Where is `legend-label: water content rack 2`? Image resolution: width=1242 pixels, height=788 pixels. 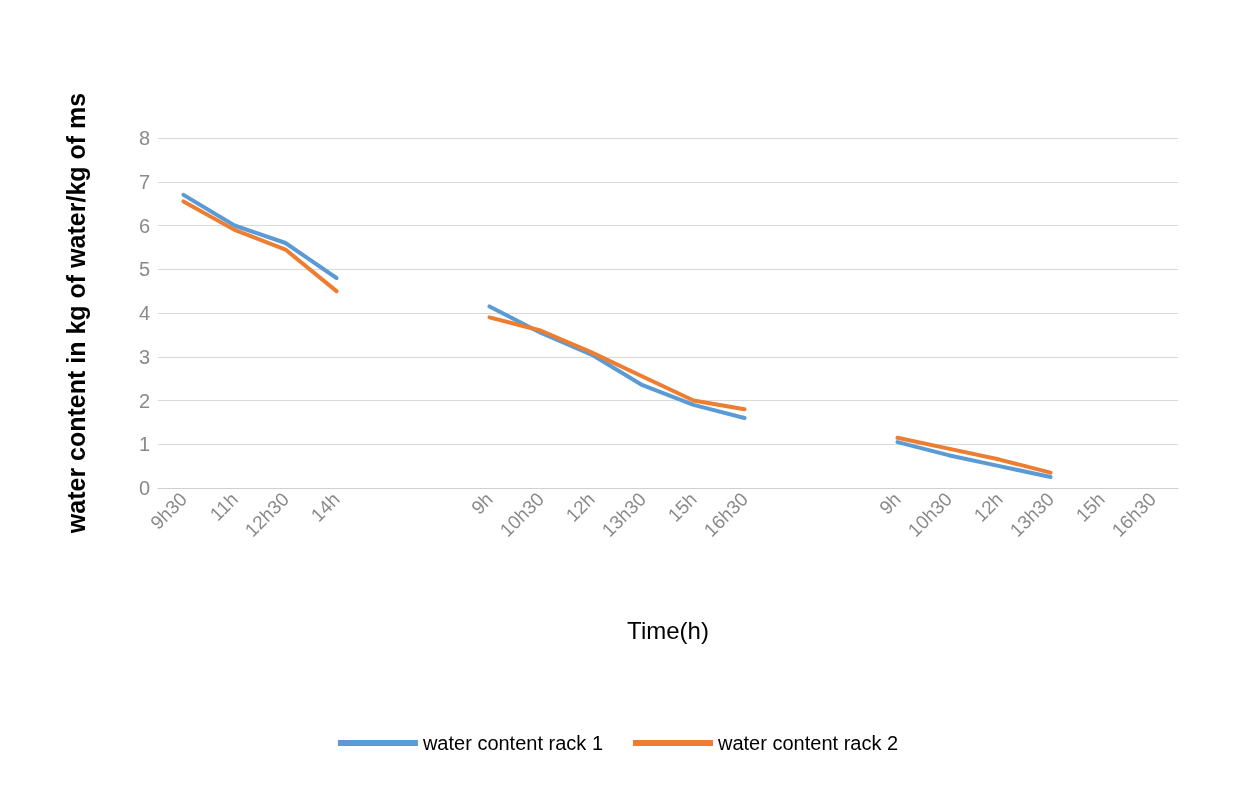 legend-label: water content rack 2 is located at coordinates (808, 743).